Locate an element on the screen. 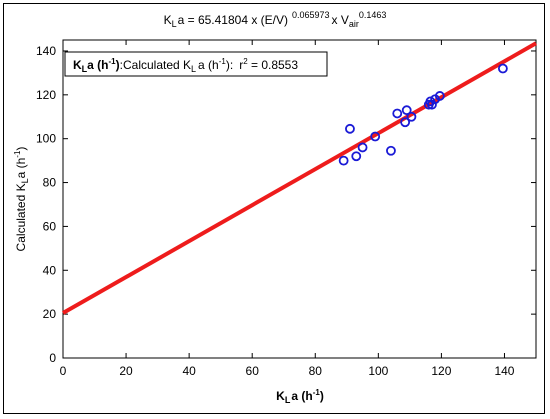 The image size is (550, 419). x-tick-label: 100 is located at coordinates (378, 371).